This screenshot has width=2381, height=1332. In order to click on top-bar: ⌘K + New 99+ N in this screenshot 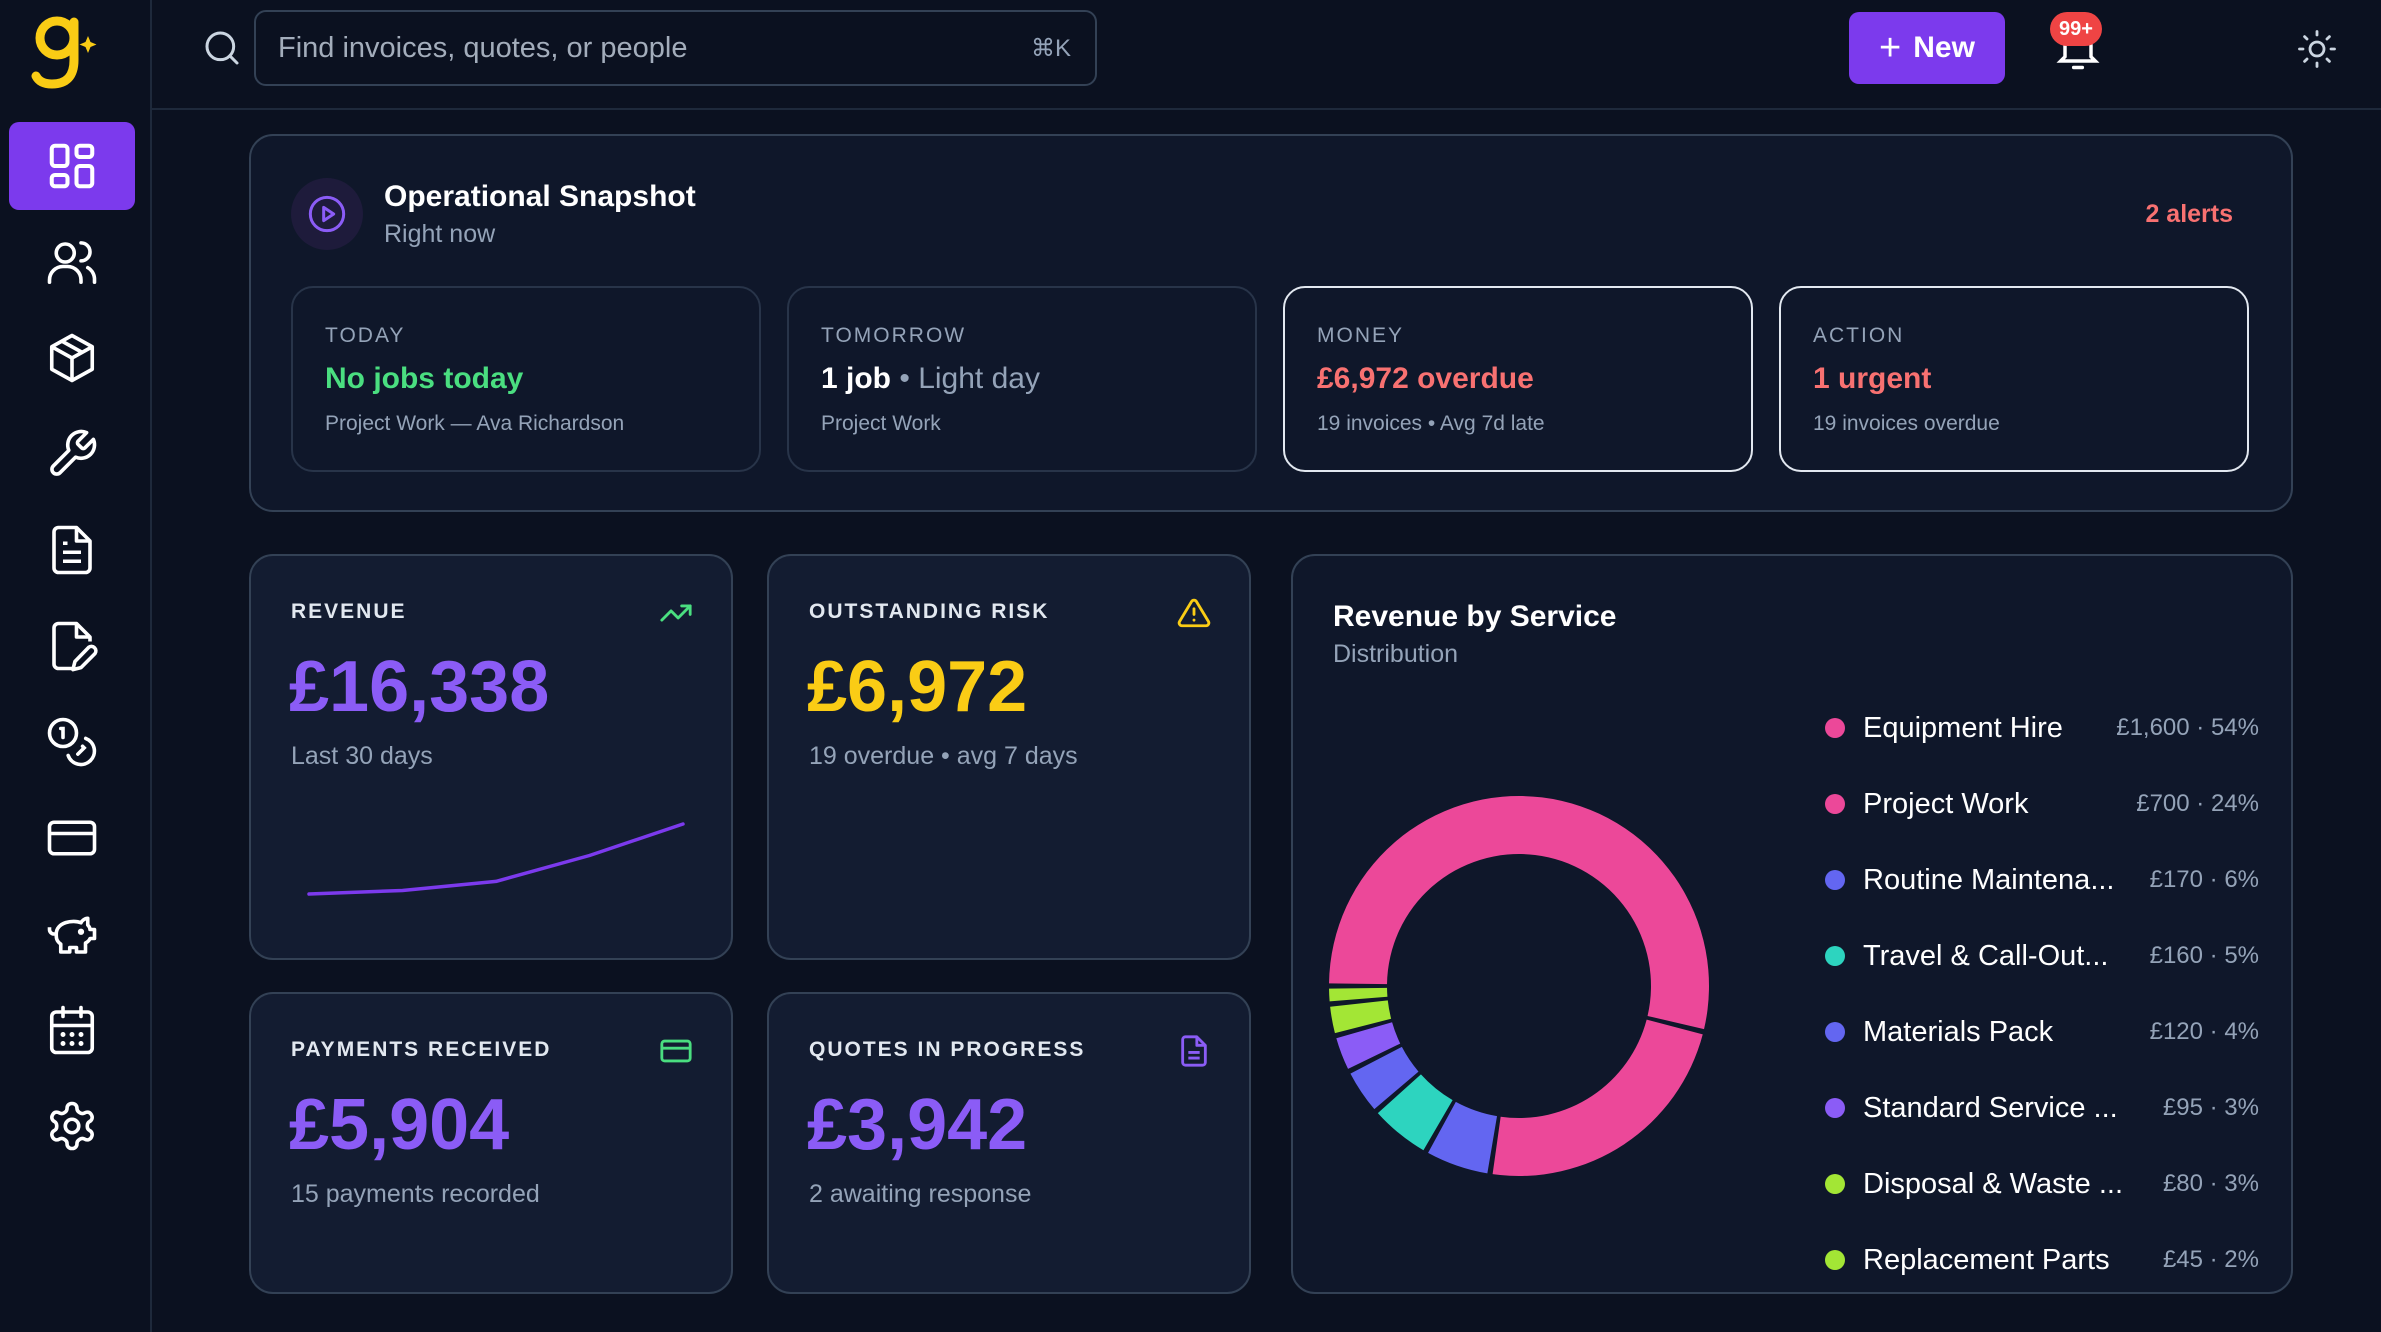, I will do `click(1266, 55)`.